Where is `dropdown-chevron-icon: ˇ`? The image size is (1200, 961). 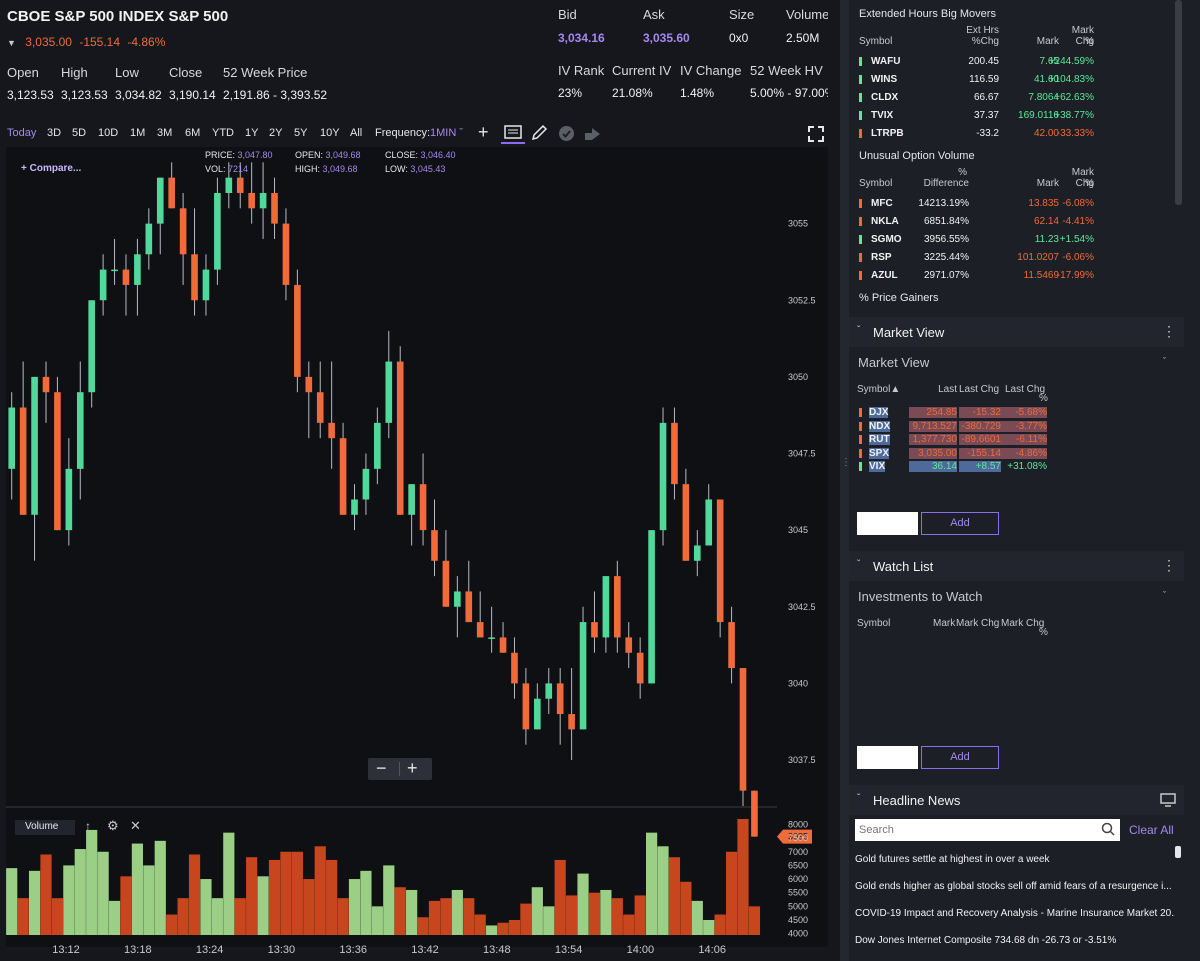
dropdown-chevron-icon: ˇ is located at coordinates (1164, 361).